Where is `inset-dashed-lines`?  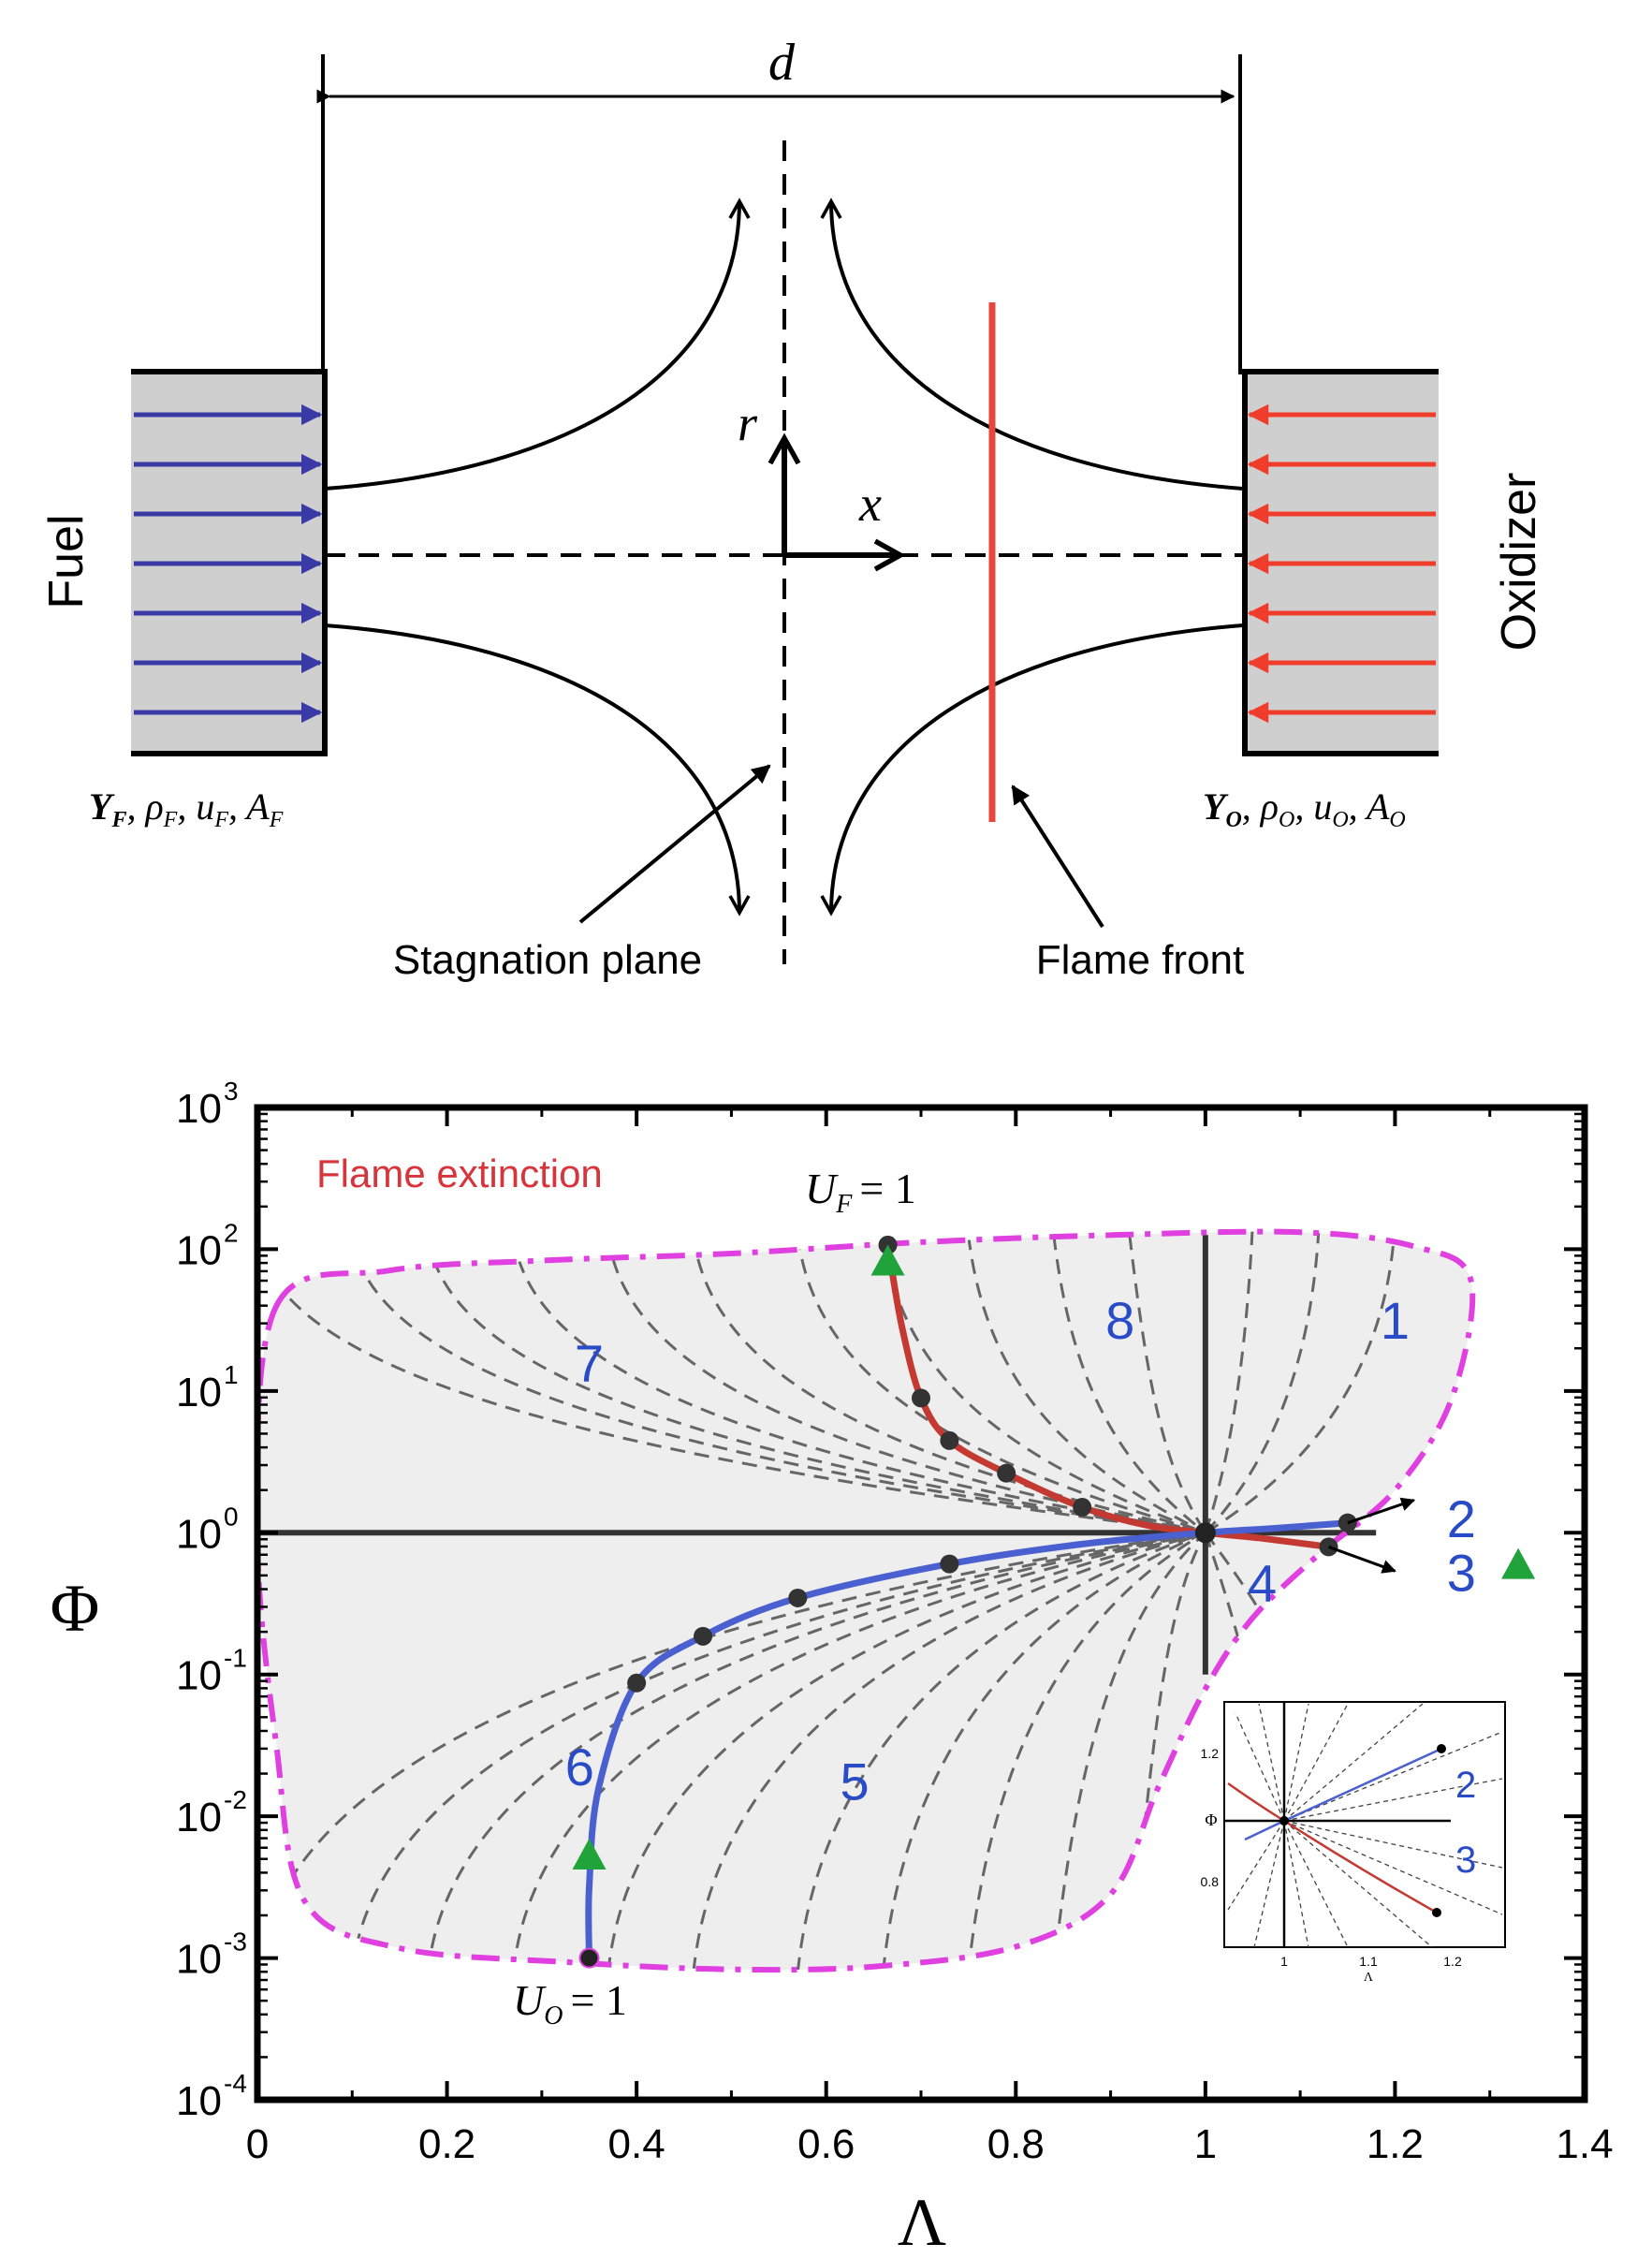 inset-dashed-lines is located at coordinates (1365, 1826).